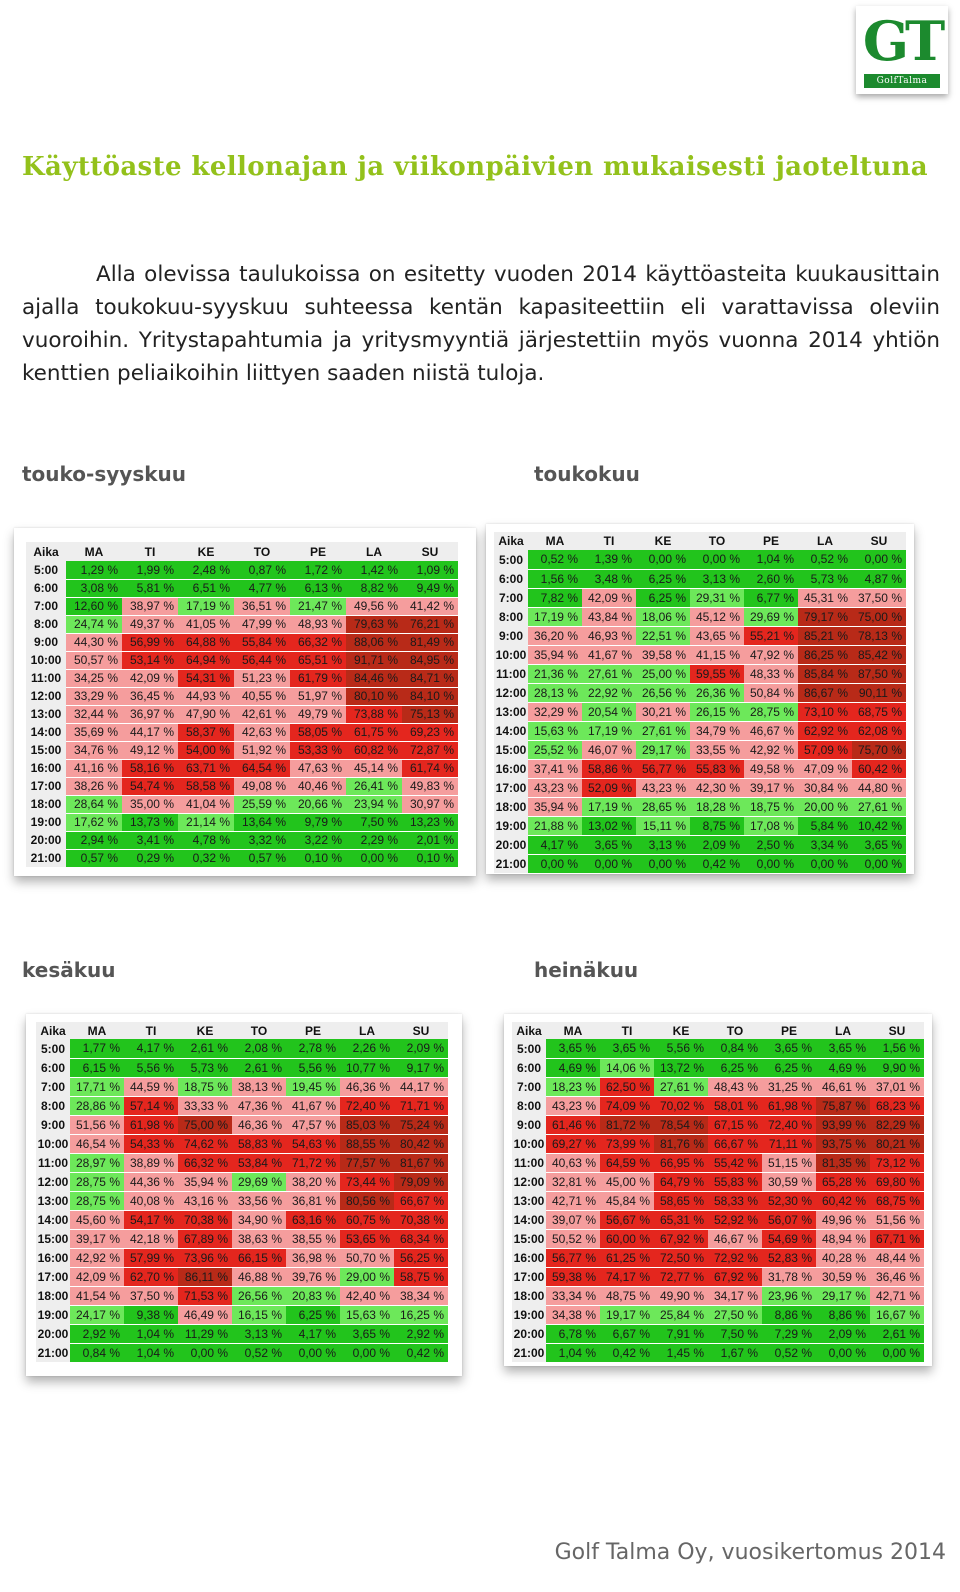  I want to click on usage-cell: 71,11 %, so click(789, 1144).